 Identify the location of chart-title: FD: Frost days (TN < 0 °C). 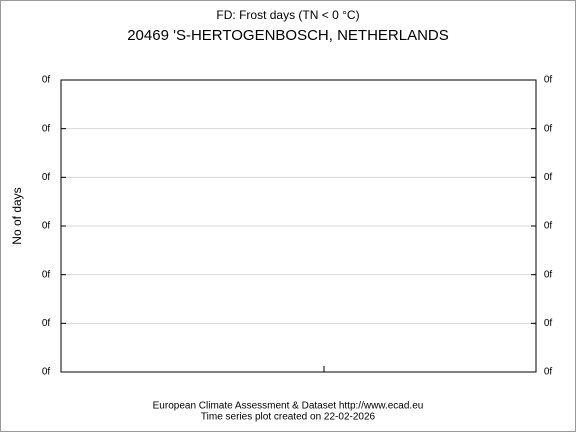
(287, 15).